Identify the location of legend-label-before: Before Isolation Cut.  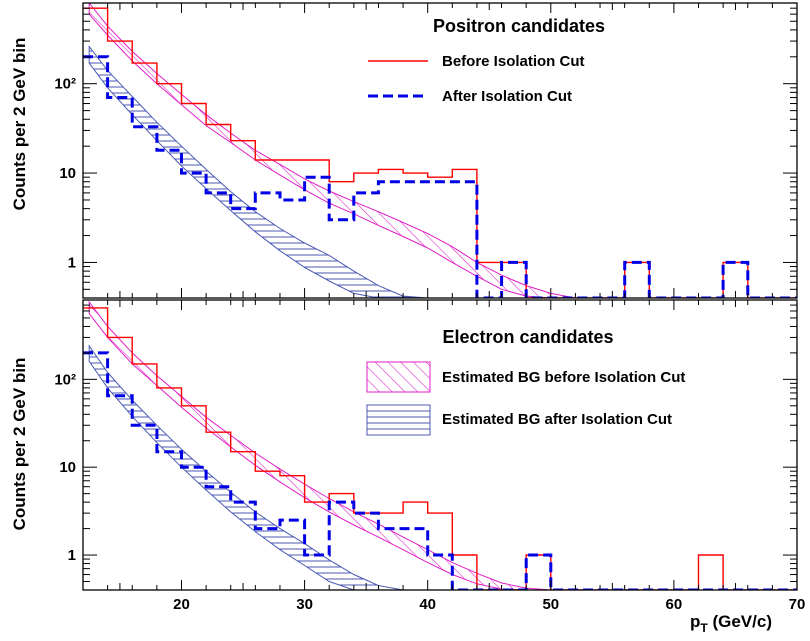
(513, 61).